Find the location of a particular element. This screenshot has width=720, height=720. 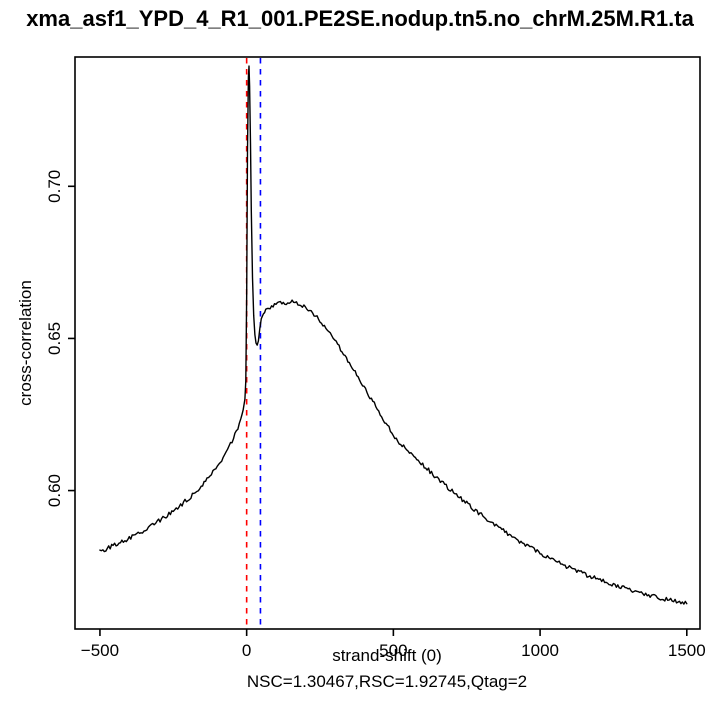

x-tick-label: 500 is located at coordinates (393, 650).